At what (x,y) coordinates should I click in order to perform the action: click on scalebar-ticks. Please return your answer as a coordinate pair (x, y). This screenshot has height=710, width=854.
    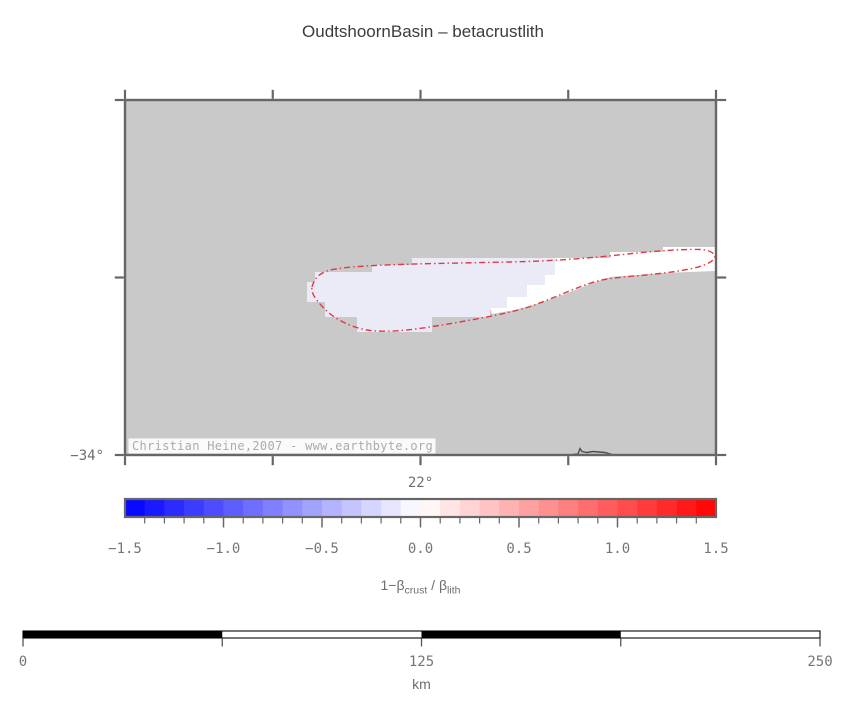
    Looking at the image, I should click on (421, 642).